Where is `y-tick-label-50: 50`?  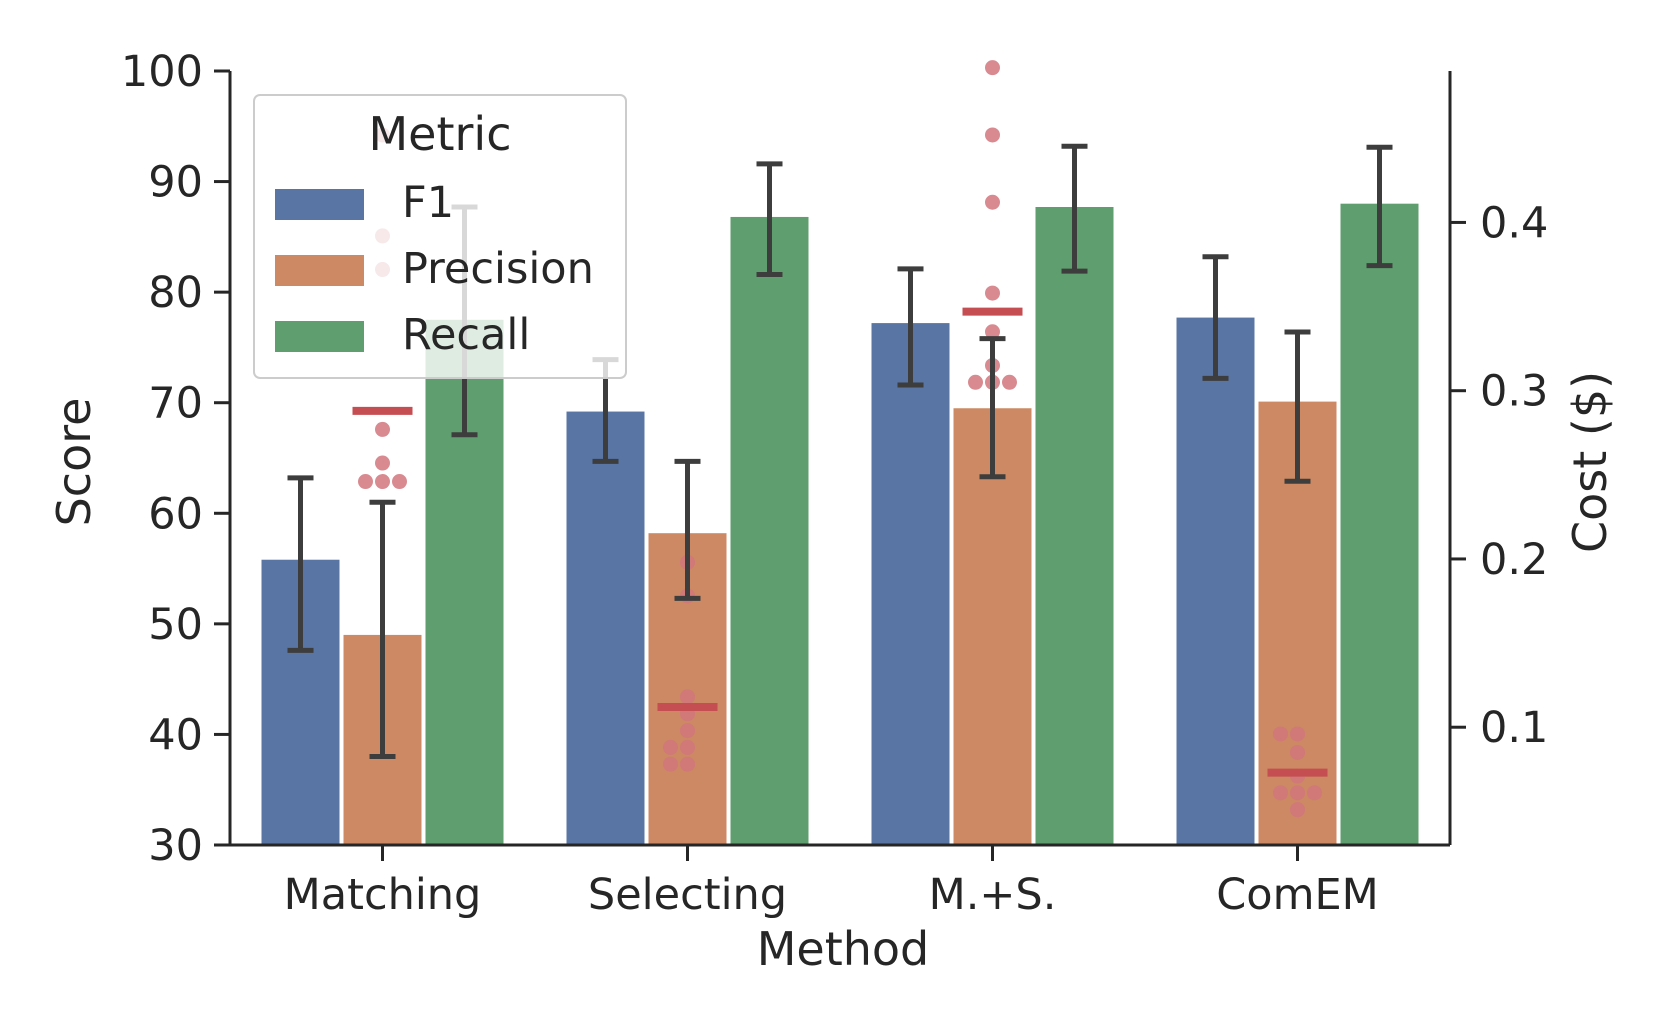
y-tick-label-50: 50 is located at coordinates (175, 625).